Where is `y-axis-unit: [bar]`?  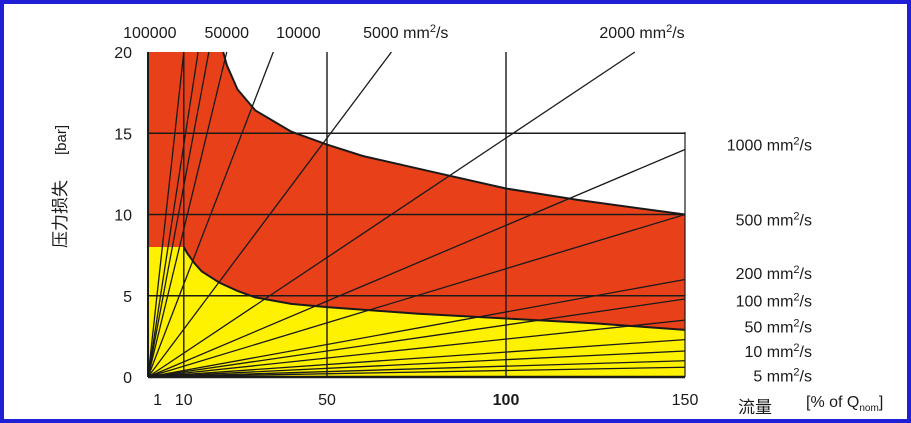 y-axis-unit: [bar] is located at coordinates (61, 140).